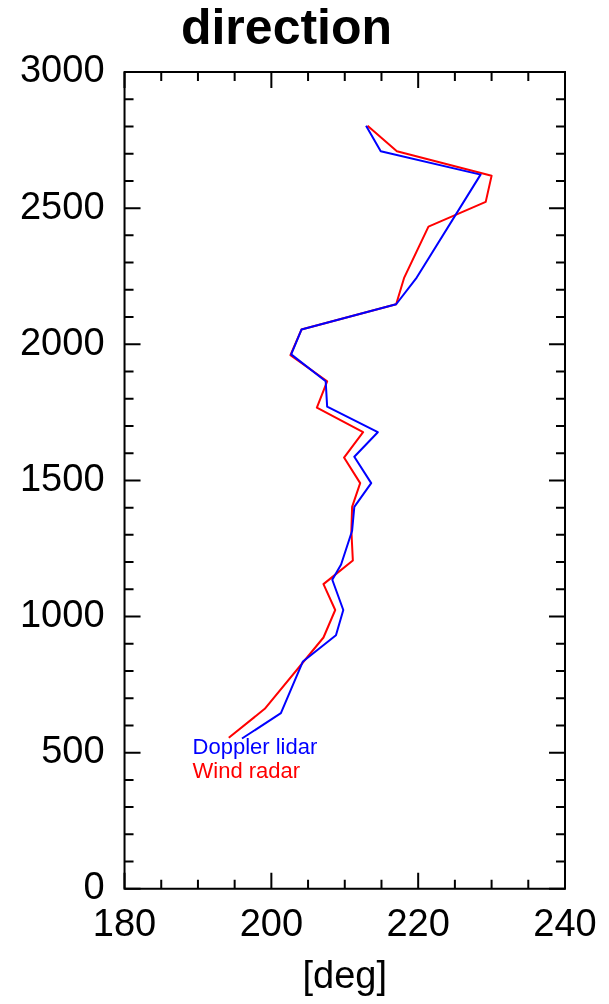  Describe the element at coordinates (286, 27) in the screenshot. I see `chart-title: direction` at that location.